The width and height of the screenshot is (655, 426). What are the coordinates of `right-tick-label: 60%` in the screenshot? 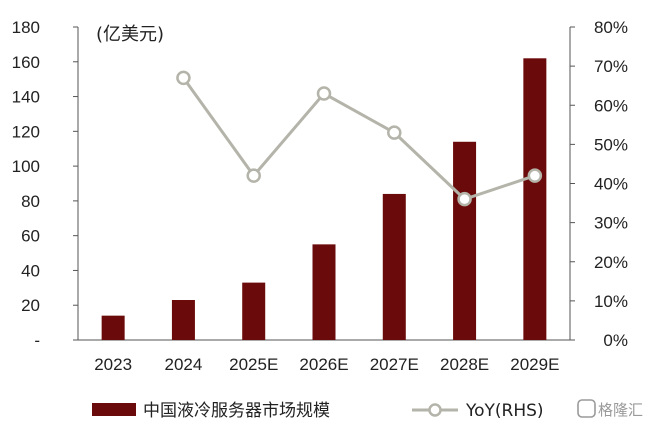 It's located at (611, 105).